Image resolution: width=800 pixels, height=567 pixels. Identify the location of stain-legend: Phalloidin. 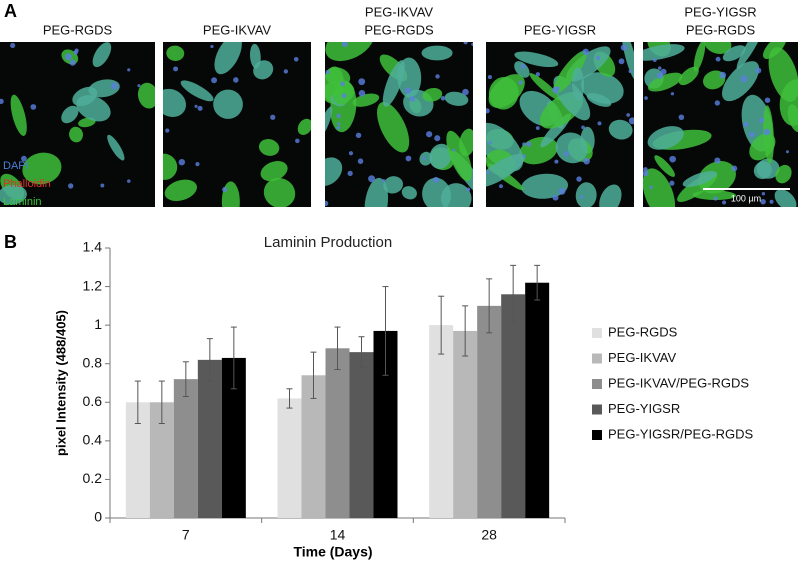
(27, 184).